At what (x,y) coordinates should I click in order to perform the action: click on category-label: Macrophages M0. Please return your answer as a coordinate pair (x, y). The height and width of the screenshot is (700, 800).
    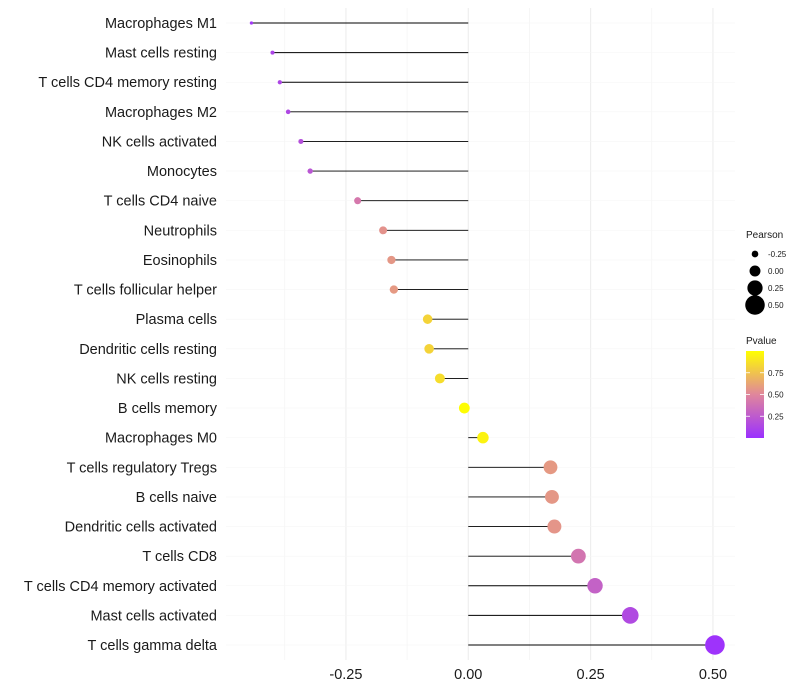
    Looking at the image, I should click on (161, 439).